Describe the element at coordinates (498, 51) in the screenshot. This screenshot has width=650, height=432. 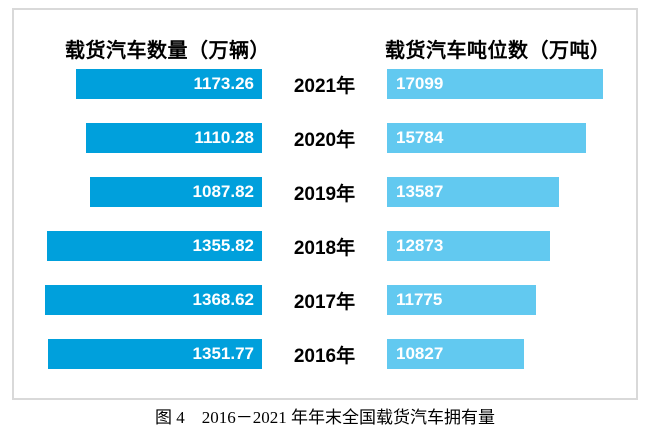
I see `right-series-header: 载货汽车吨位数（万吨）` at that location.